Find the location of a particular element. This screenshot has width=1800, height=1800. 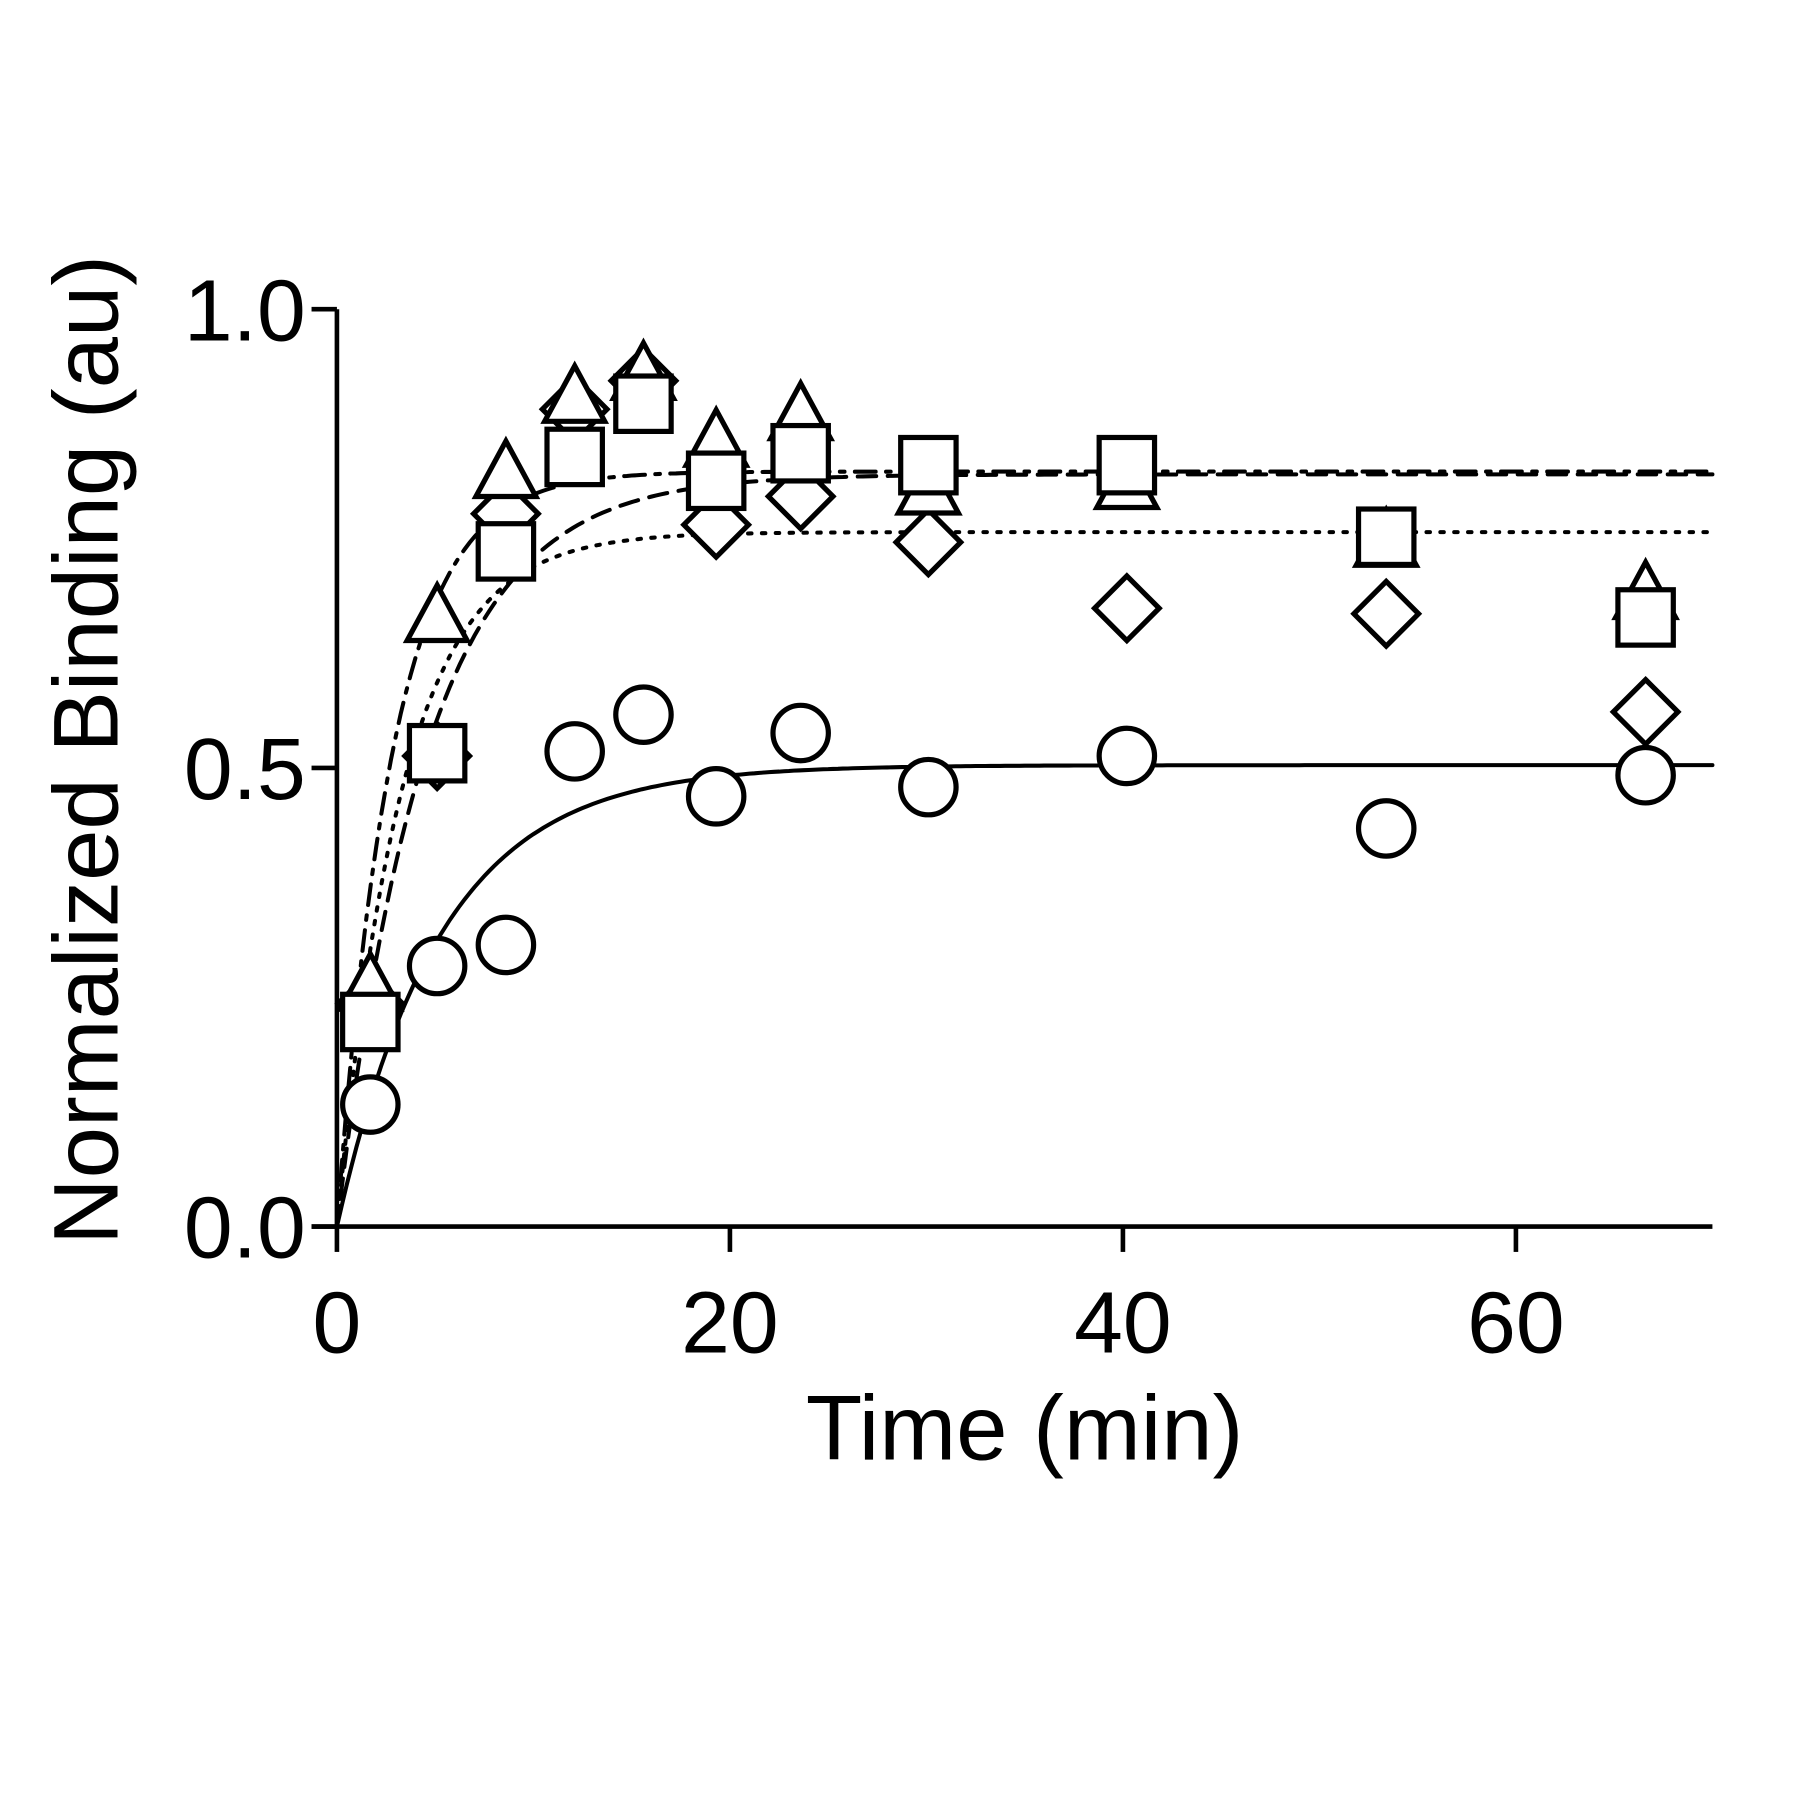

y-tick-label: 1.0 is located at coordinates (245, 310).